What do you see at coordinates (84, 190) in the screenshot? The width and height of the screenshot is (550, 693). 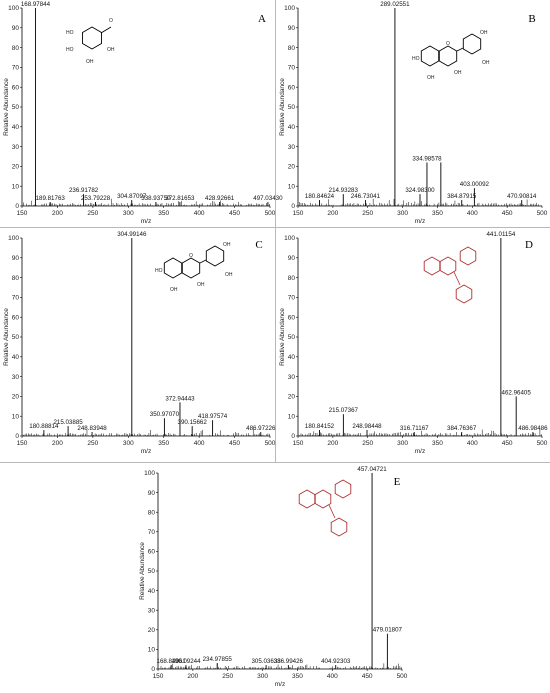 I see `peak-label: 236.91782` at bounding box center [84, 190].